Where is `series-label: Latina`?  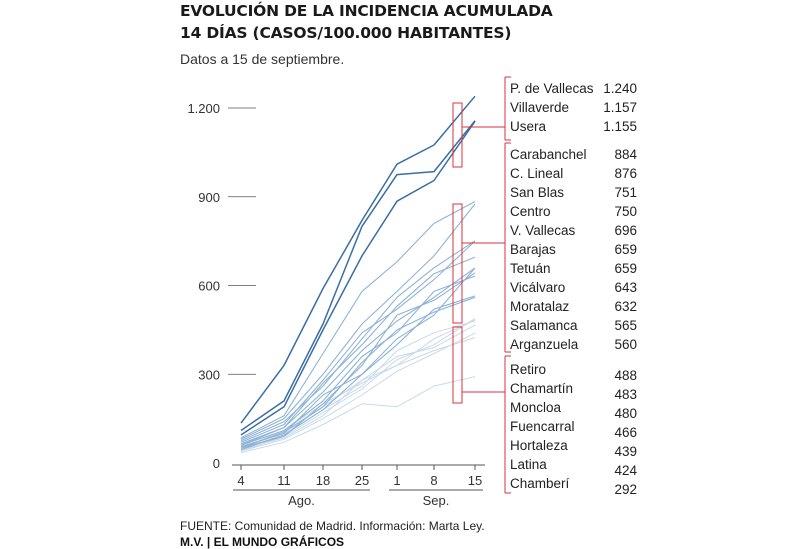
series-label: Latina is located at coordinates (528, 464).